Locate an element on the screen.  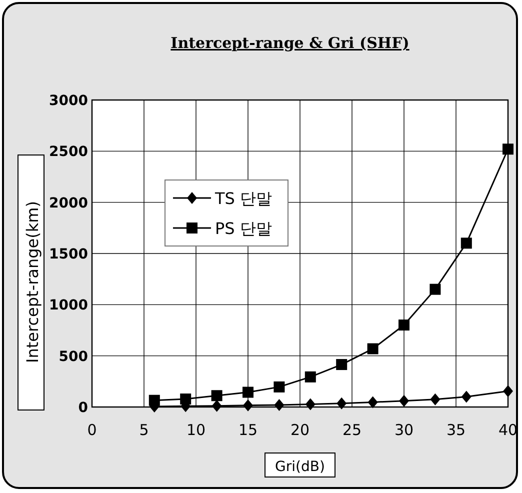
legend-label: PS 단말 is located at coordinates (243, 228).